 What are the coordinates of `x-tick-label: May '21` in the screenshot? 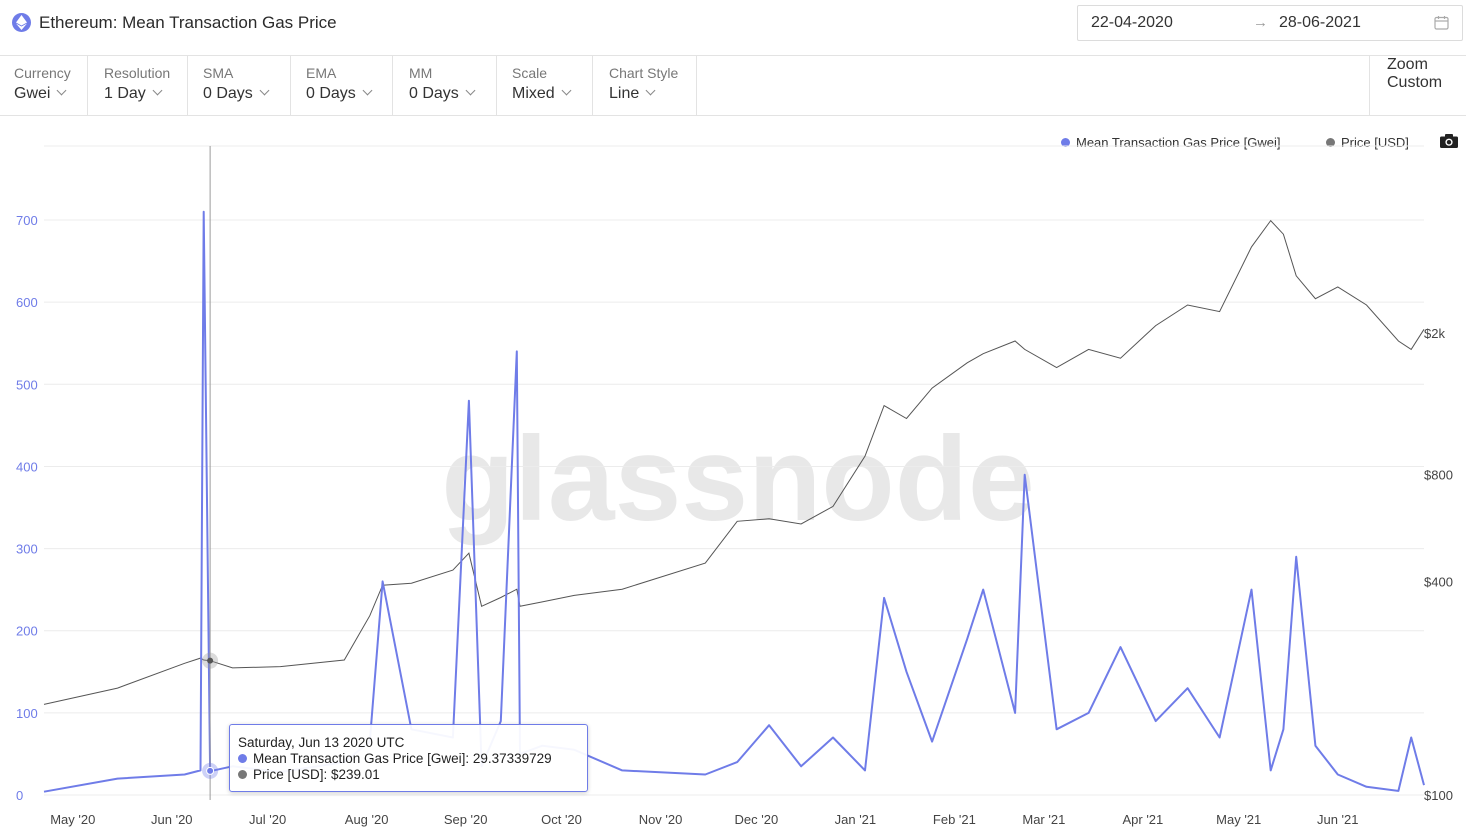 It's located at (1238, 819).